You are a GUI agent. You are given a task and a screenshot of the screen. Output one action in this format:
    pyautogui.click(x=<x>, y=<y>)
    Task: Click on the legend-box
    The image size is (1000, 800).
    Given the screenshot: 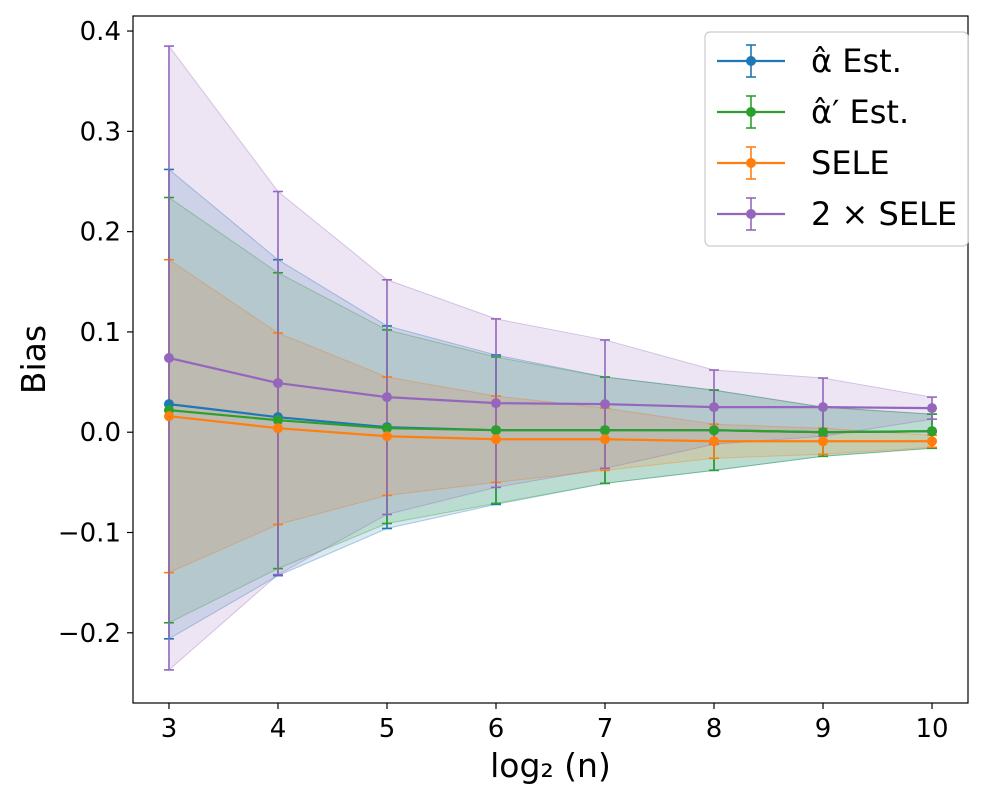 What is the action you would take?
    pyautogui.click(x=836, y=139)
    